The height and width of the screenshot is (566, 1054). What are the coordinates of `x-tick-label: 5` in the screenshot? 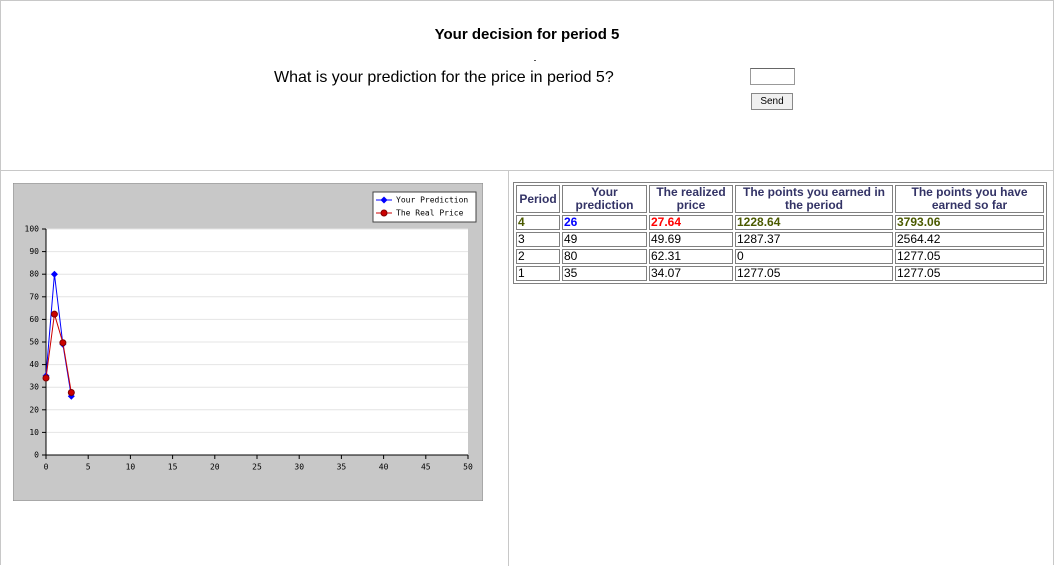 It's located at (88, 467).